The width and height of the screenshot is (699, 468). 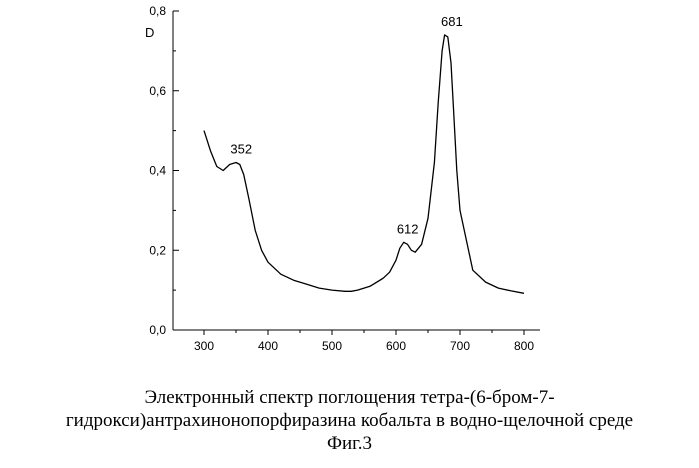 What do you see at coordinates (157, 330) in the screenshot?
I see `y-tick-label: 0,0` at bounding box center [157, 330].